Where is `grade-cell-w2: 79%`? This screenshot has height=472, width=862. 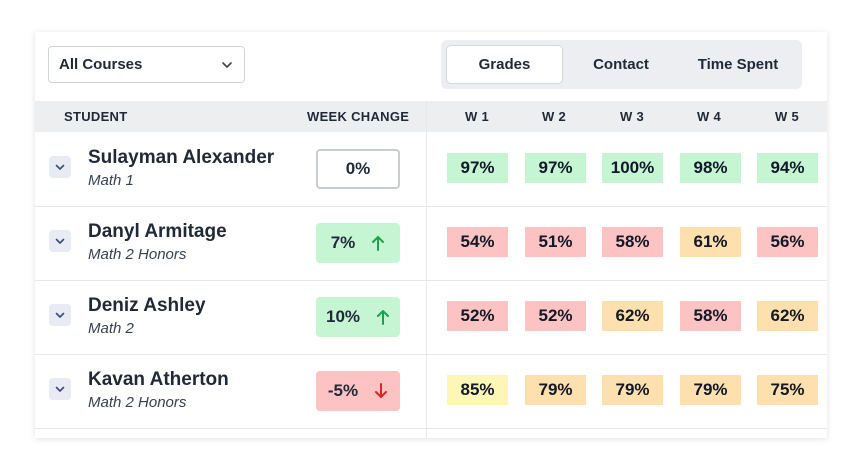 grade-cell-w2: 79% is located at coordinates (555, 390).